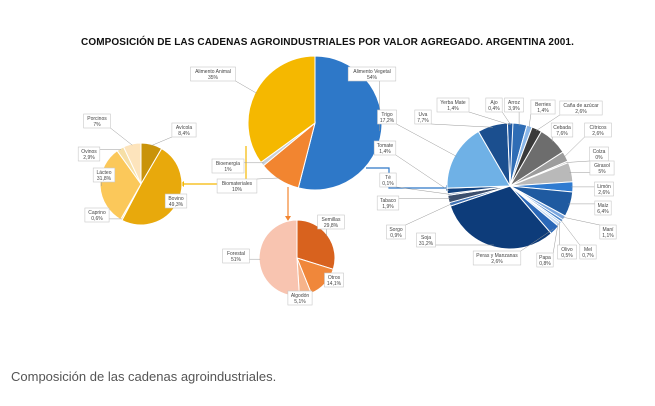 This screenshot has height=406, width=655. What do you see at coordinates (387, 121) in the screenshot?
I see `data-label-alimento-vegetal-trigo: 17,2%` at bounding box center [387, 121].